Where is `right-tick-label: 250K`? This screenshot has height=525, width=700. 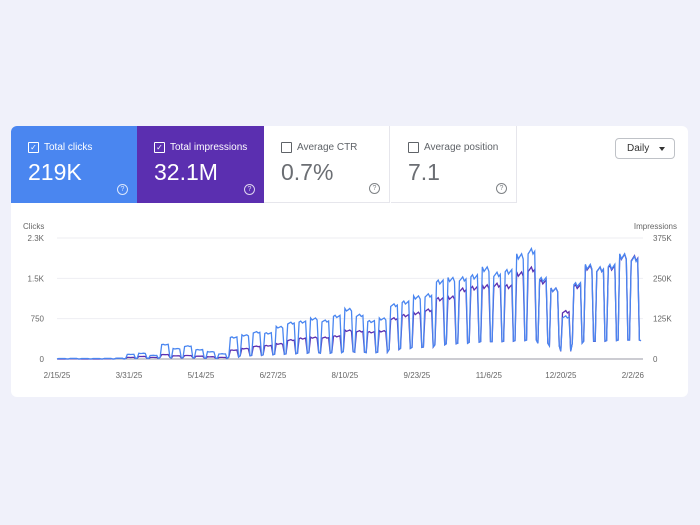
right-tick-label: 250K is located at coordinates (662, 278).